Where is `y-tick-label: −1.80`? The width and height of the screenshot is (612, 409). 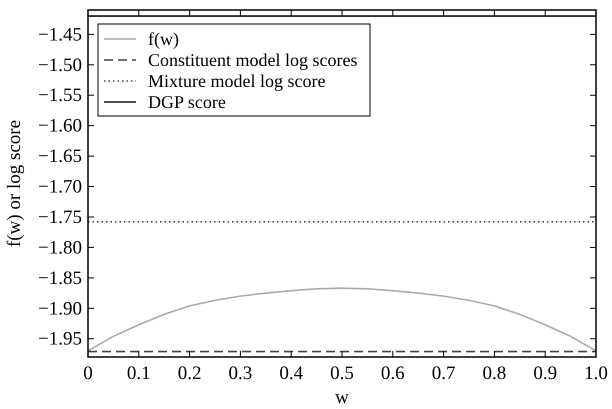
y-tick-label: −1.80 is located at coordinates (60, 247).